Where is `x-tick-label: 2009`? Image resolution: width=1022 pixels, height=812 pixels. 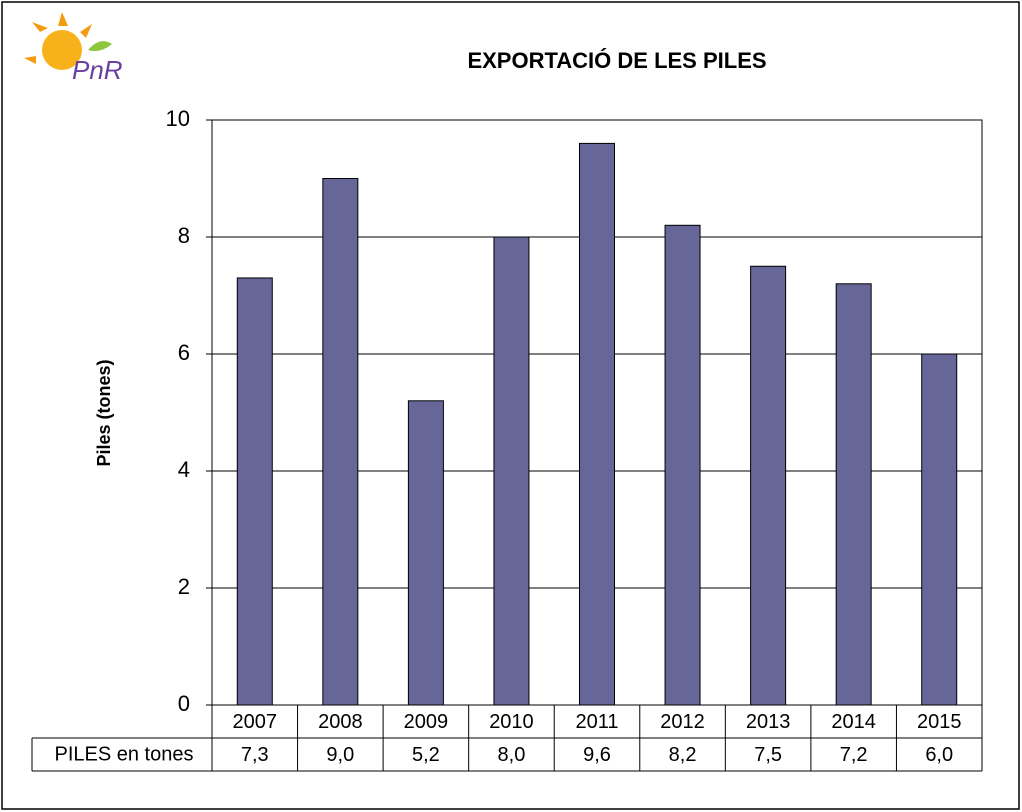 x-tick-label: 2009 is located at coordinates (426, 722).